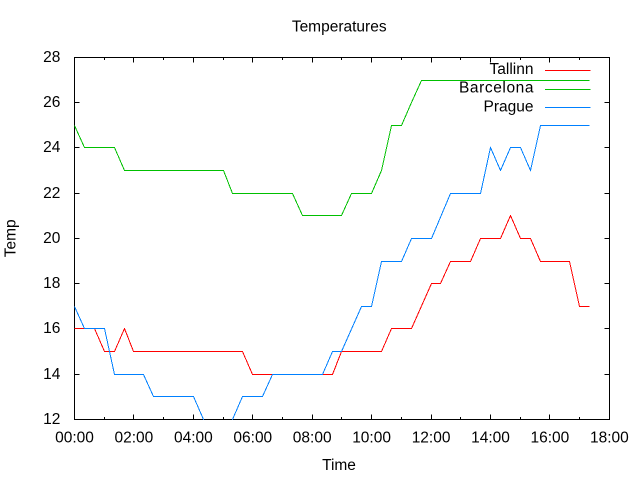  I want to click on svg-text: 22, so click(51, 193).